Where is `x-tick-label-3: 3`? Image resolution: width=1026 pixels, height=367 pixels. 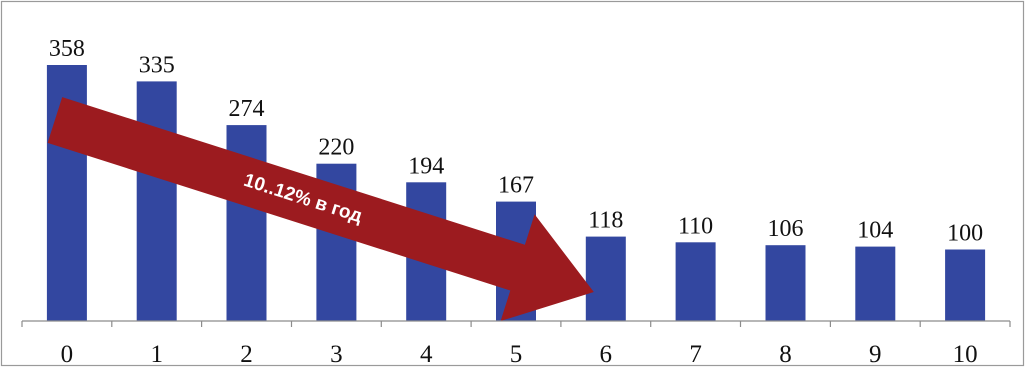 x-tick-label-3: 3 is located at coordinates (336, 354).